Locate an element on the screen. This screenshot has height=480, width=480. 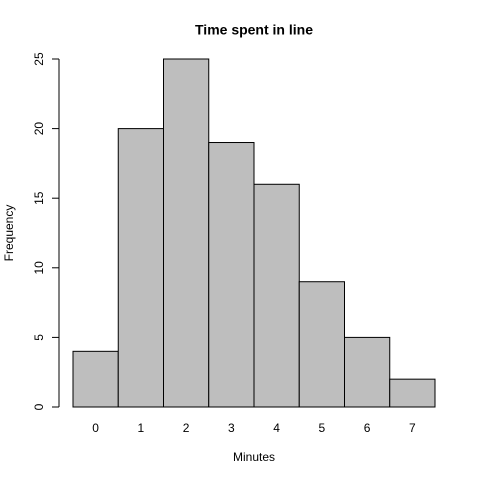
y-axis-label: Frequency is located at coordinates (9, 233).